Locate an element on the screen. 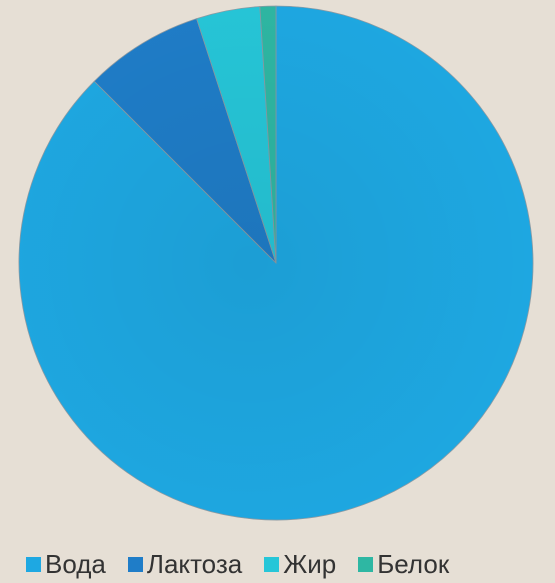 This screenshot has height=583, width=555. legend: Вода Лактоза Жир Белок is located at coordinates (248, 564).